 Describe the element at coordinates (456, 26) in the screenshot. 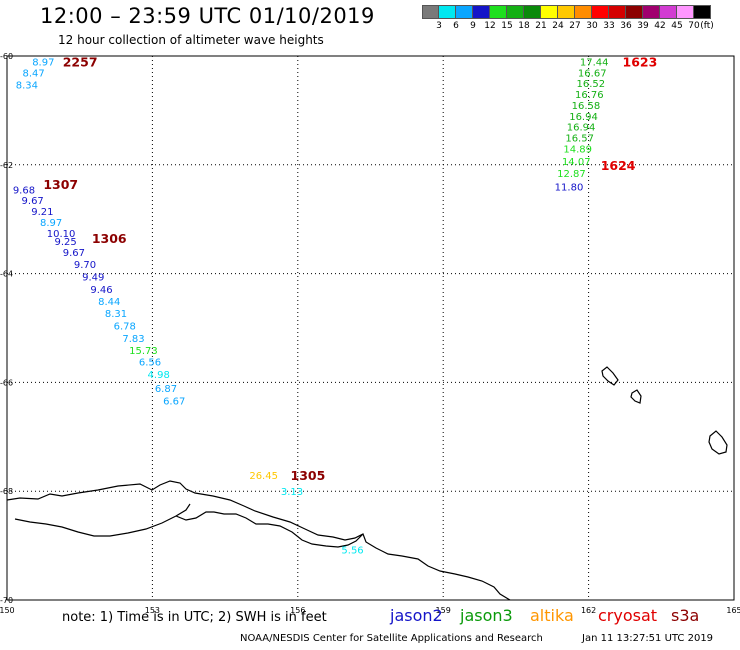

I see `scale-label: 6` at that location.